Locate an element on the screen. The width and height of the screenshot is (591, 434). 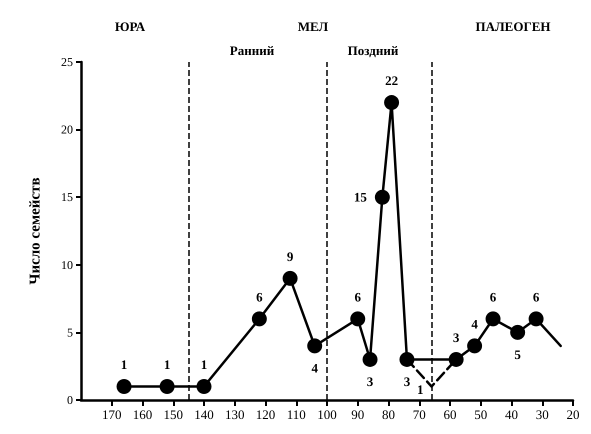
x-tick-label: 30 is located at coordinates (542, 414).